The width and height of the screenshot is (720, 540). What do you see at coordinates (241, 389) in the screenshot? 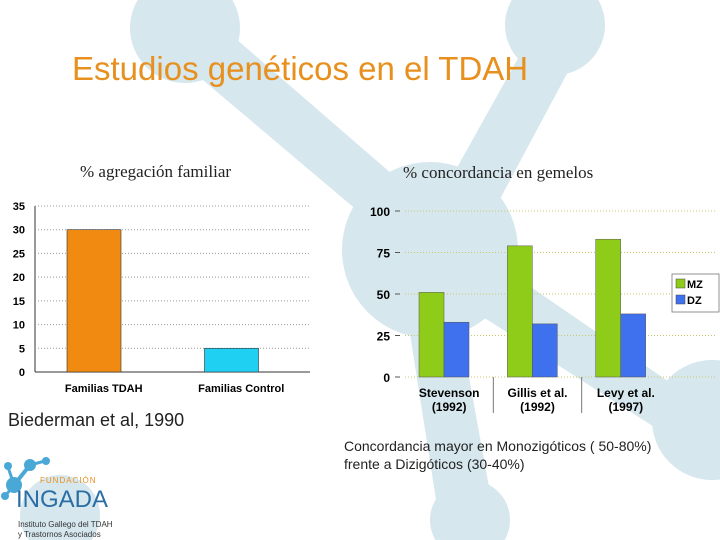
I see `x-tick-label: Familias Control` at bounding box center [241, 389].